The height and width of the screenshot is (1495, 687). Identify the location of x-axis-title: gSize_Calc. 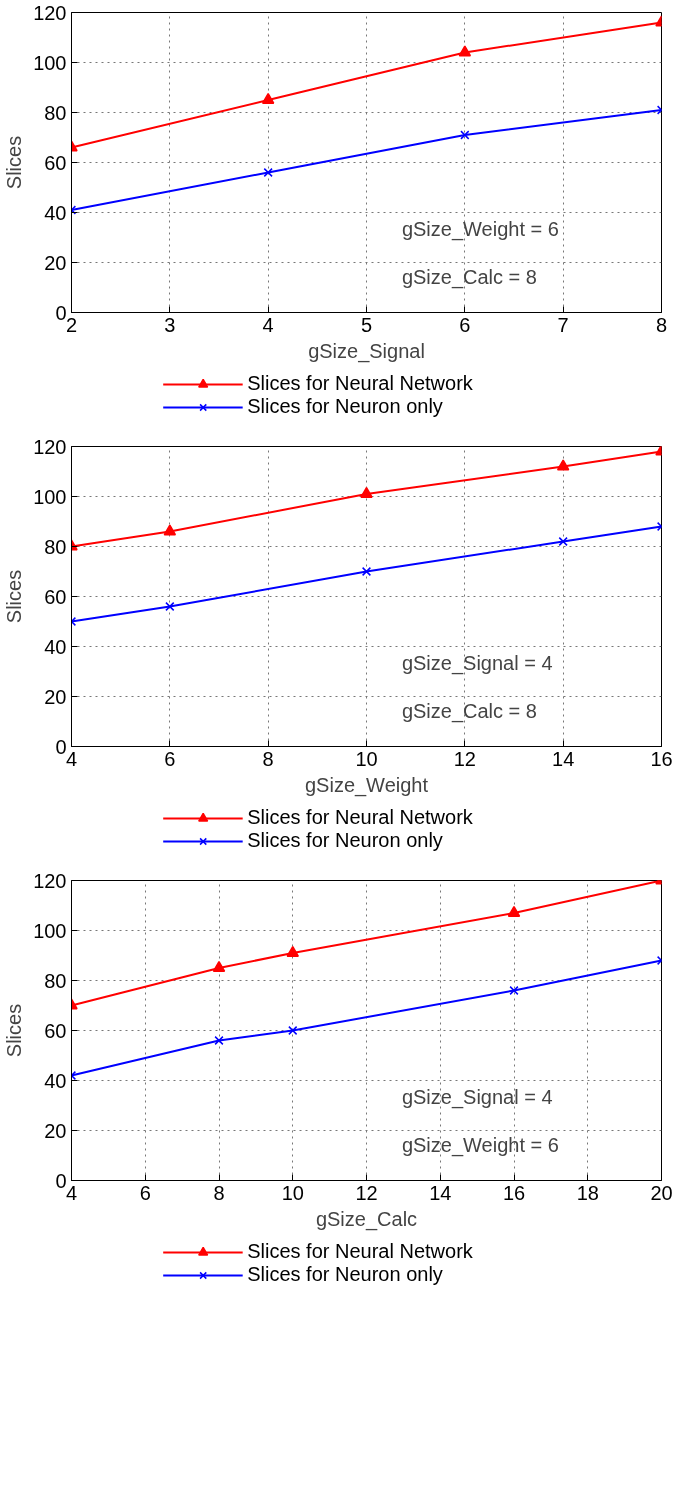
(366, 1219).